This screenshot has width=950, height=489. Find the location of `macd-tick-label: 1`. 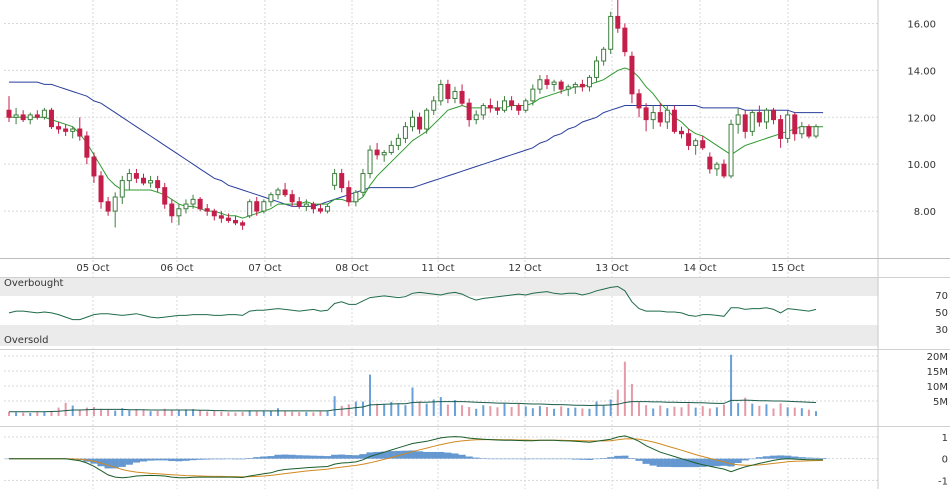

macd-tick-label: 1 is located at coordinates (945, 438).